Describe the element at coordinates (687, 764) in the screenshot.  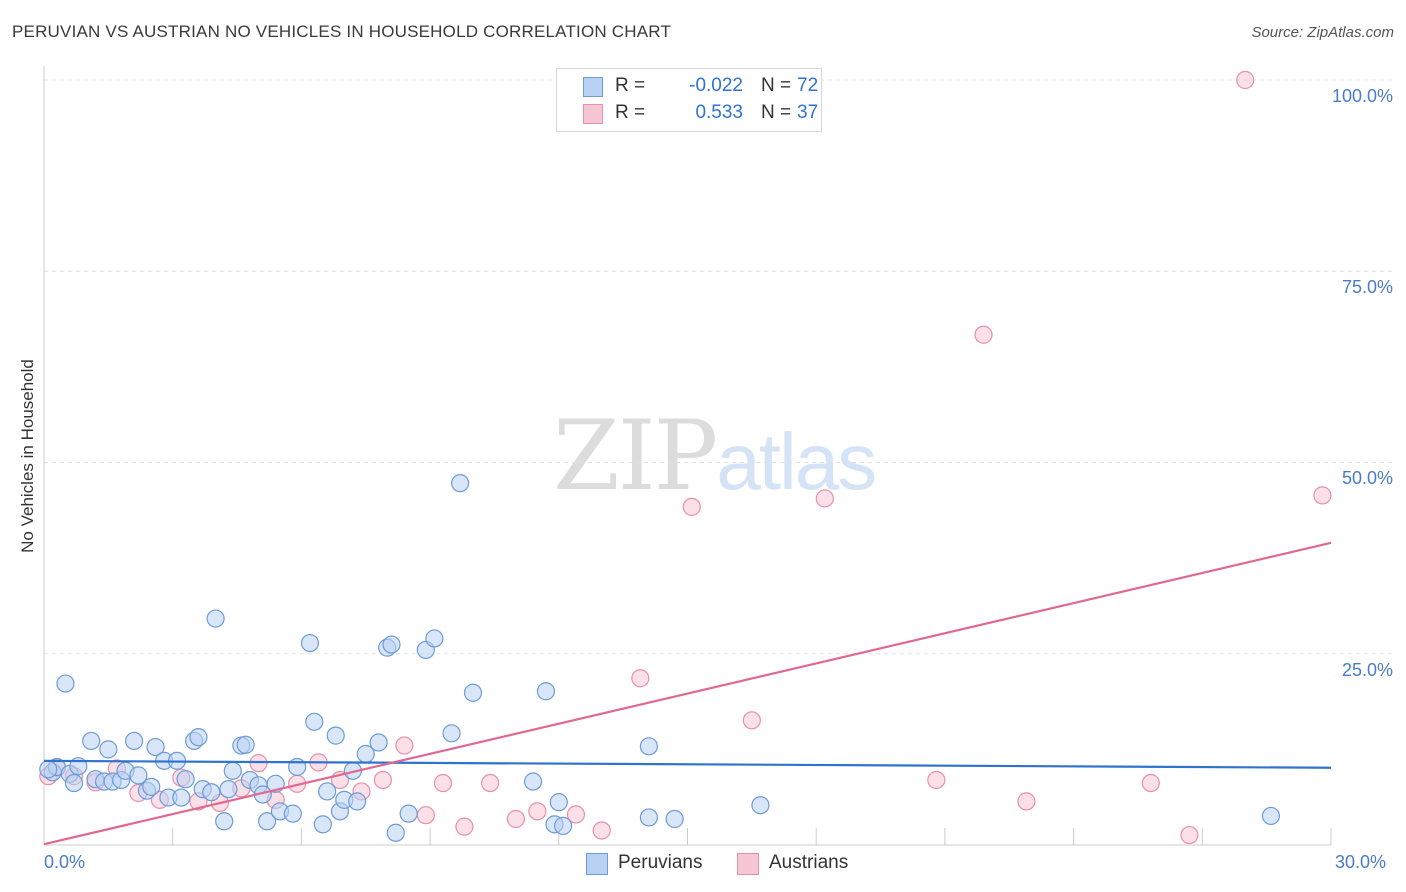
I see `peruvians-trend-line` at that location.